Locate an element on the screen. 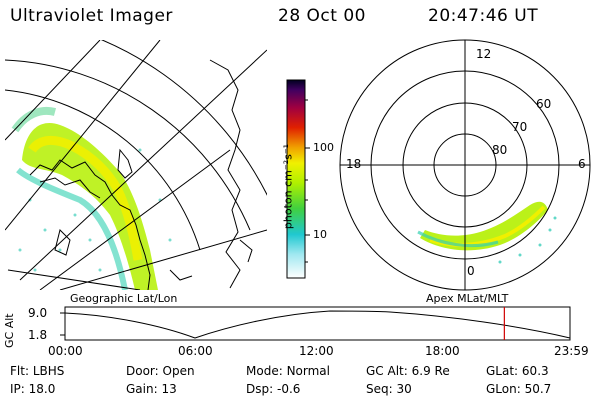 The height and width of the screenshot is (400, 600). aurora-band-polar is located at coordinates (484, 226).